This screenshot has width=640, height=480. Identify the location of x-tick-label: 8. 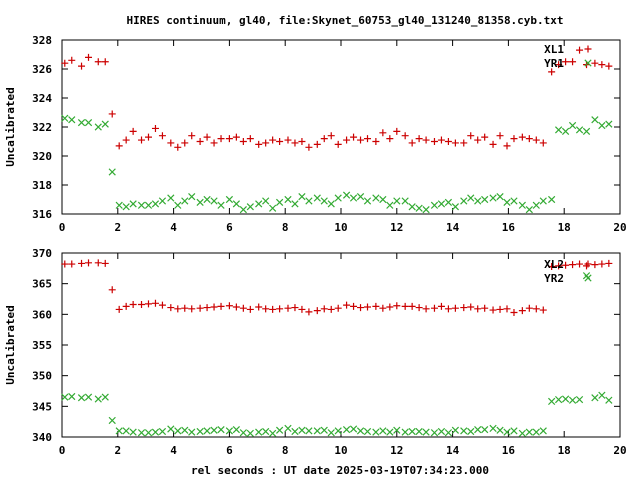
(285, 227).